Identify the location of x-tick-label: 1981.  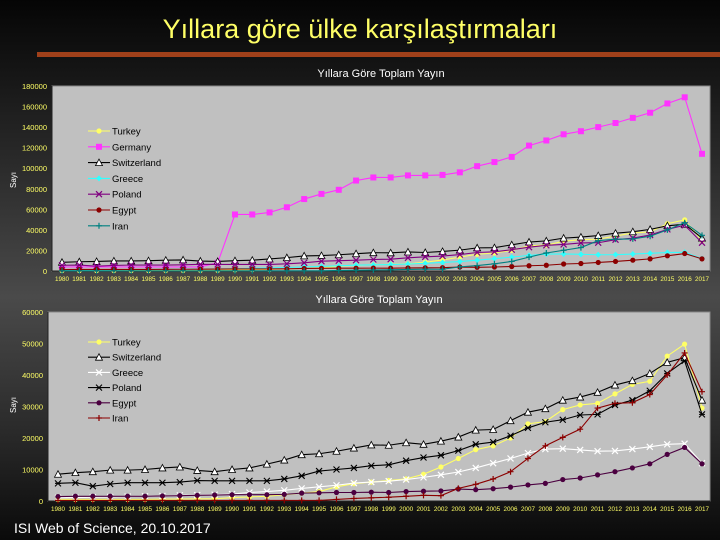
(75, 509).